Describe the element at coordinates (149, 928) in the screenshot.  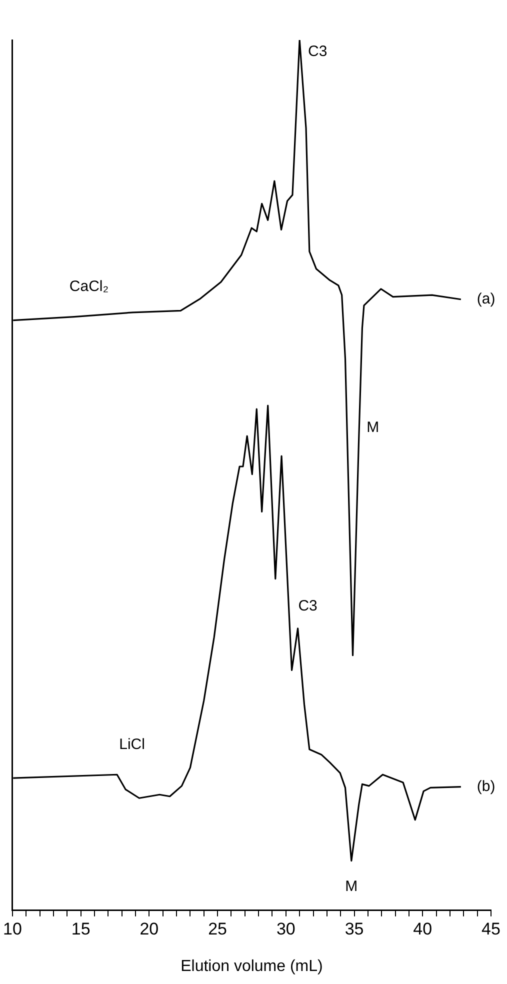
I see `x-tick-label: 20` at that location.